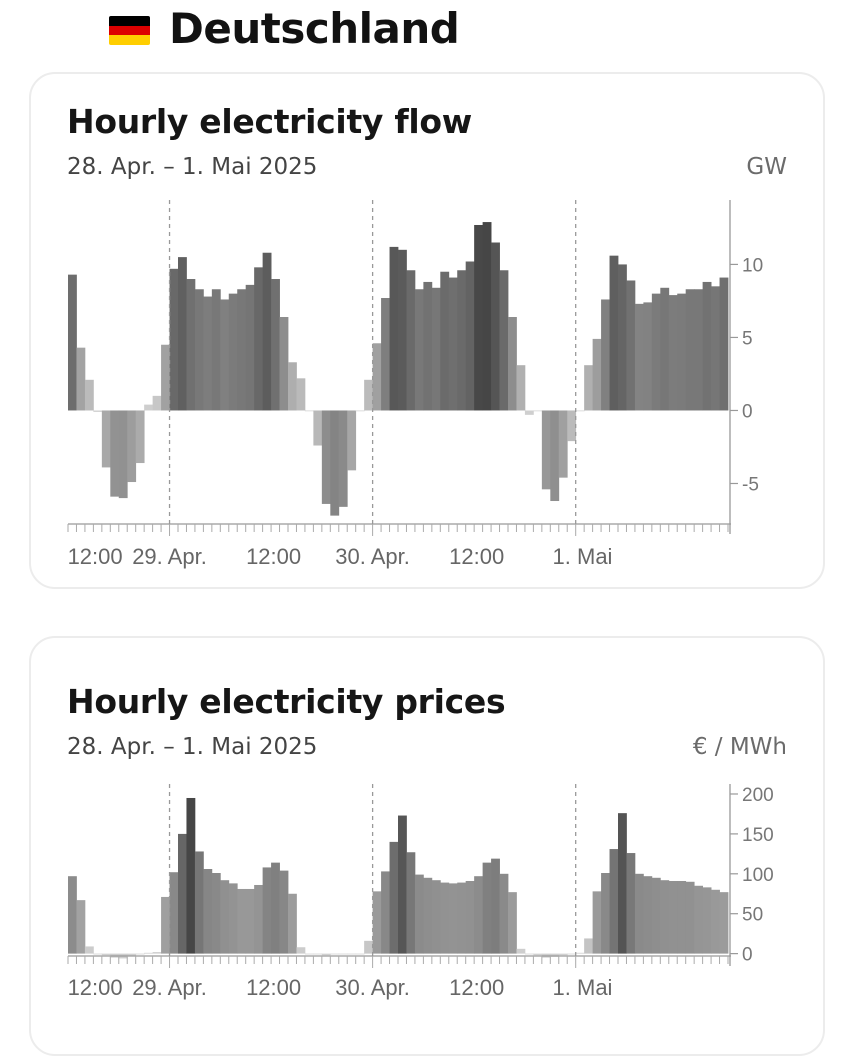 This screenshot has height=1058, width=855. What do you see at coordinates (372, 987) in the screenshot?
I see `x-axis-label: 30. Apr.` at bounding box center [372, 987].